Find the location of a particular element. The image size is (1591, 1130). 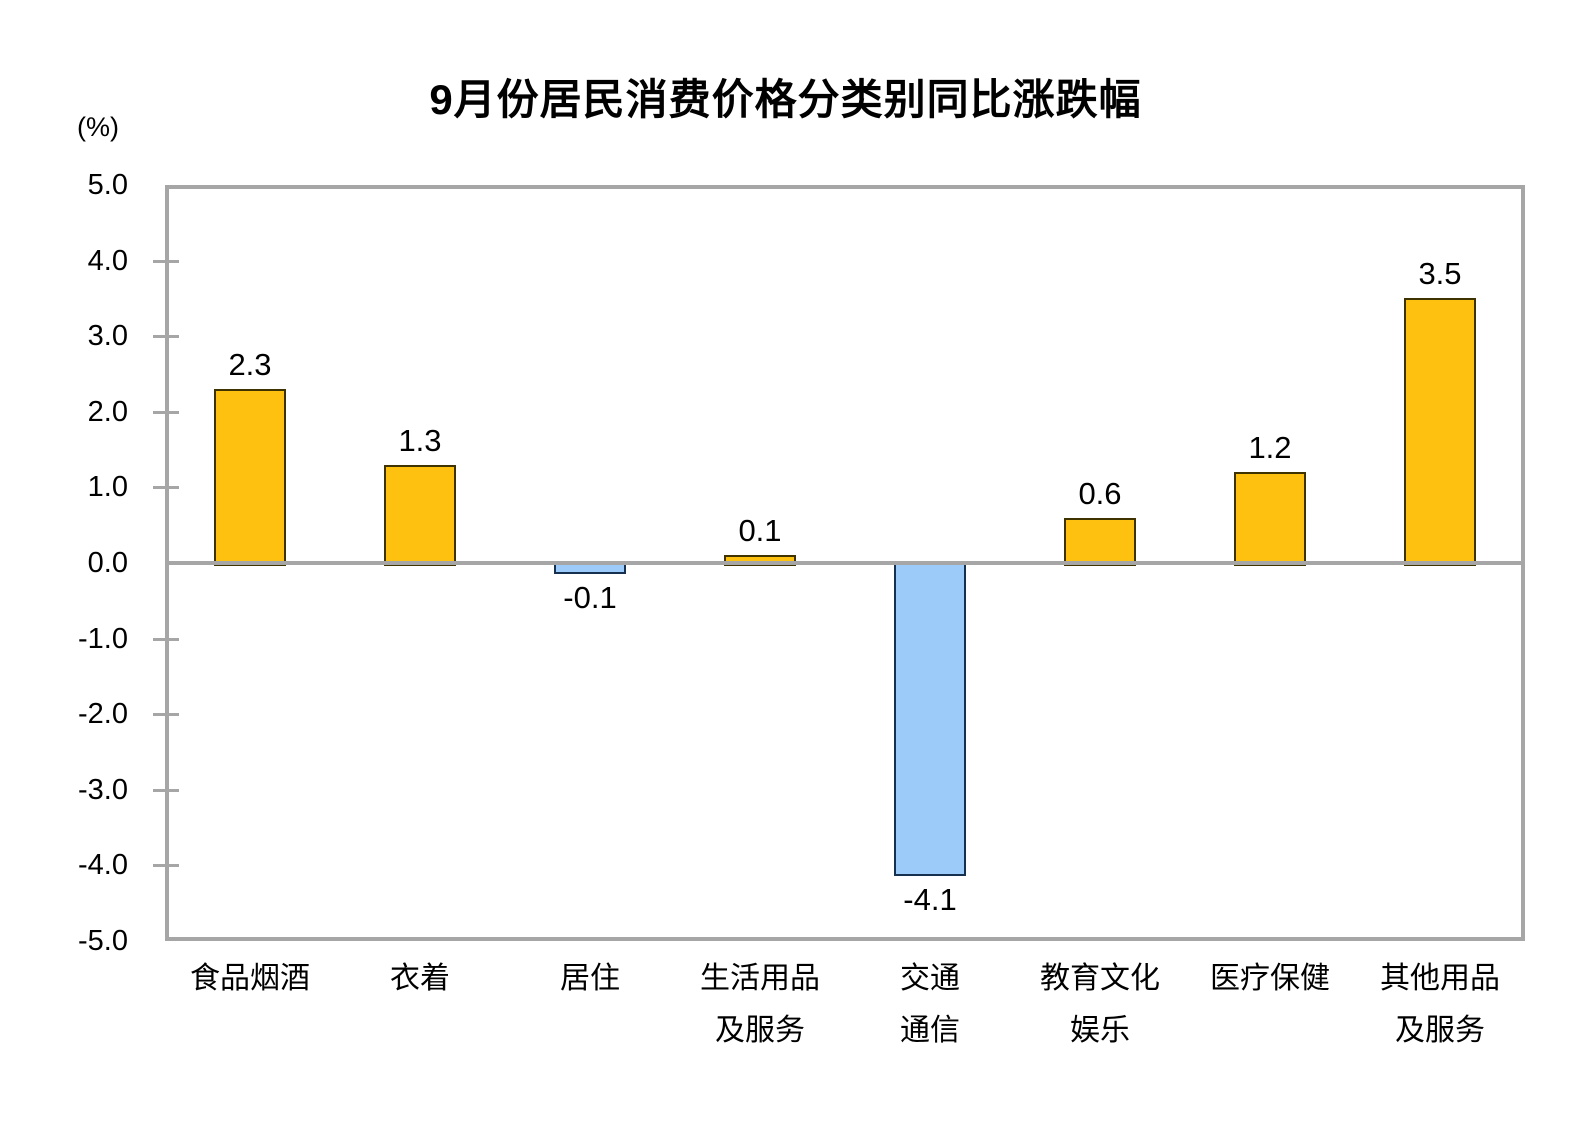

x-category-label-clothing: 衣着 is located at coordinates (420, 978).